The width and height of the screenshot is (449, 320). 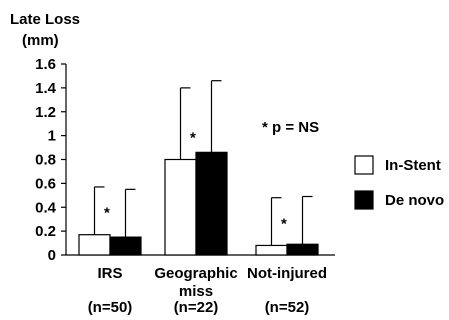 I want to click on category-n-label: (n=22), so click(x=196, y=307).